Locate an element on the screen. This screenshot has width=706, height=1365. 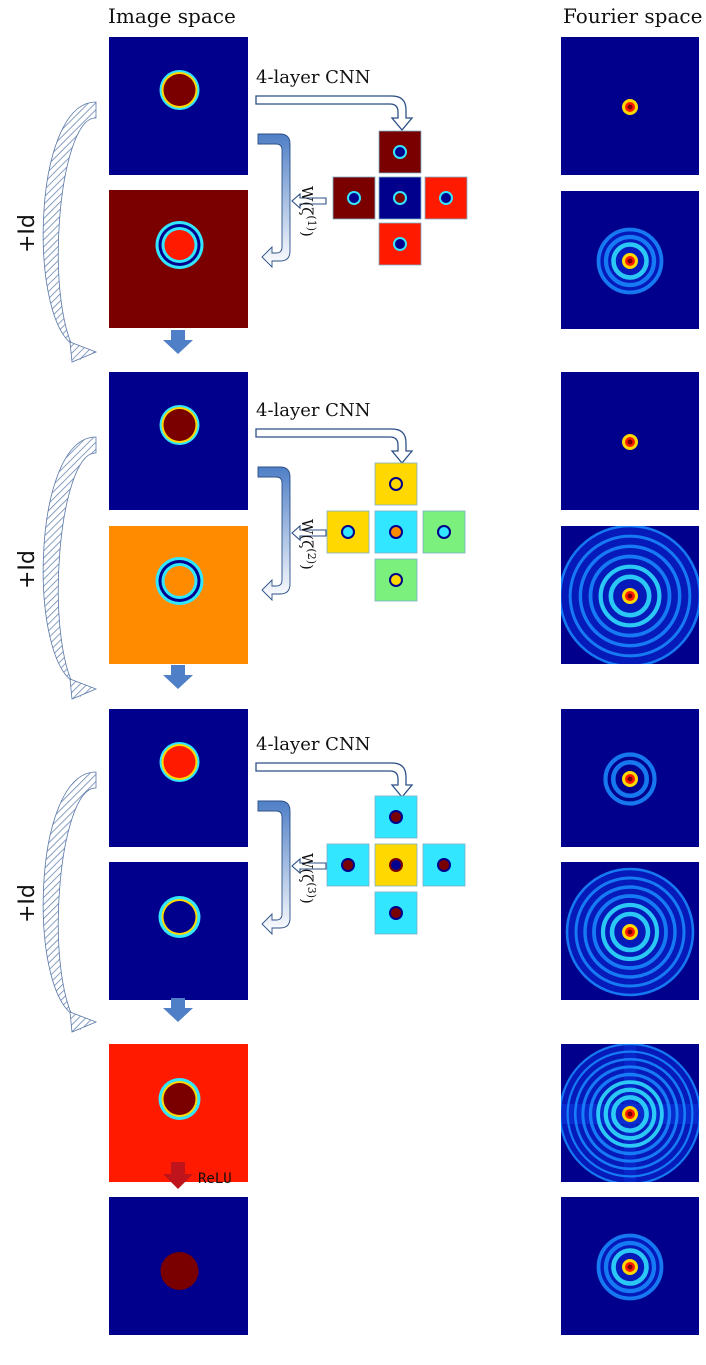
image-panel-stage2-residual is located at coordinates (178, 595).